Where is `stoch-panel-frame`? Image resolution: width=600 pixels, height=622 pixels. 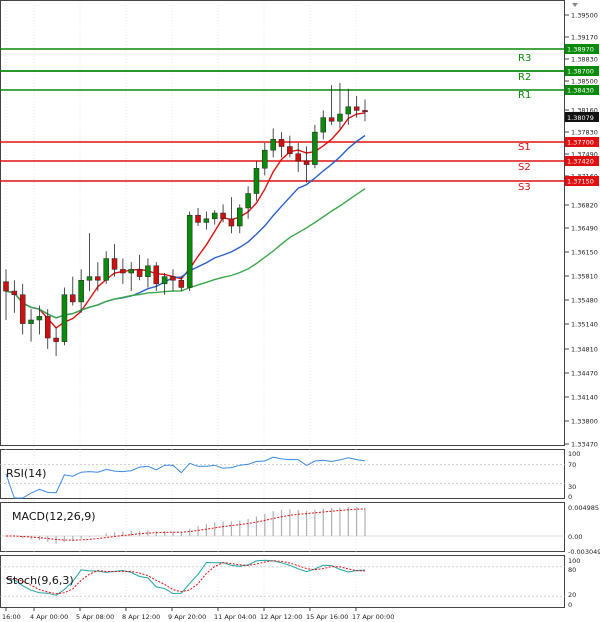 stoch-panel-frame is located at coordinates (282, 581).